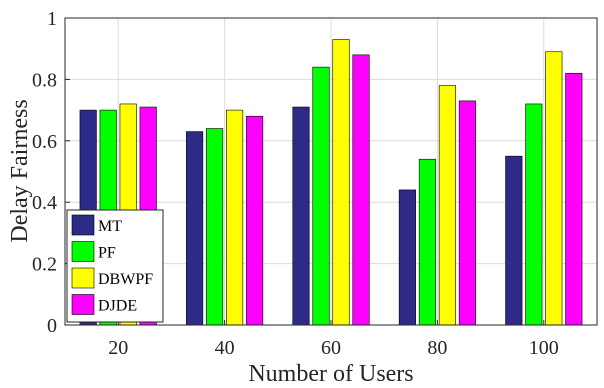  Describe the element at coordinates (83, 304) in the screenshot. I see `legend-swatch-djde` at that location.